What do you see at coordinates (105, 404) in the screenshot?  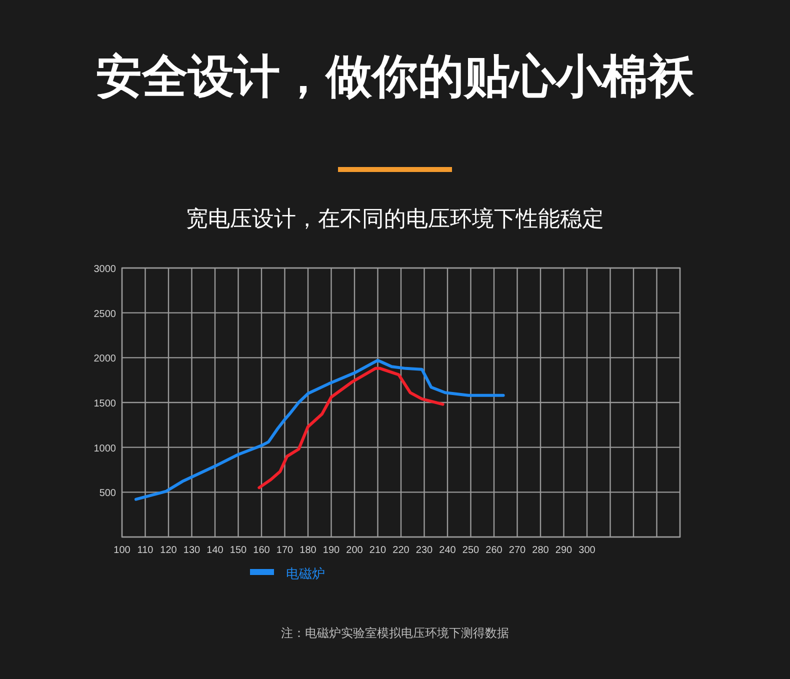 I see `y-tick-label: 1500` at bounding box center [105, 404].